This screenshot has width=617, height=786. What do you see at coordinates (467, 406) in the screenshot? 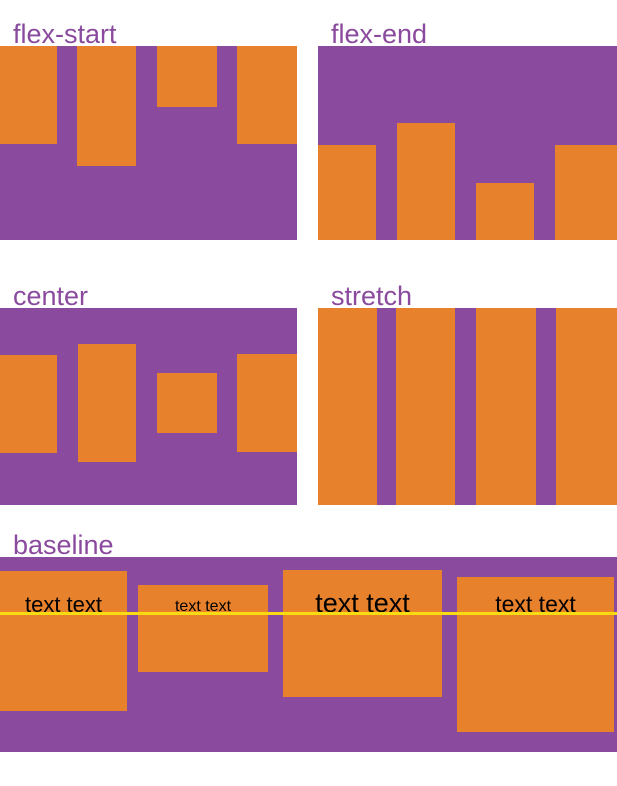
I see `flex-container-stretch` at bounding box center [467, 406].